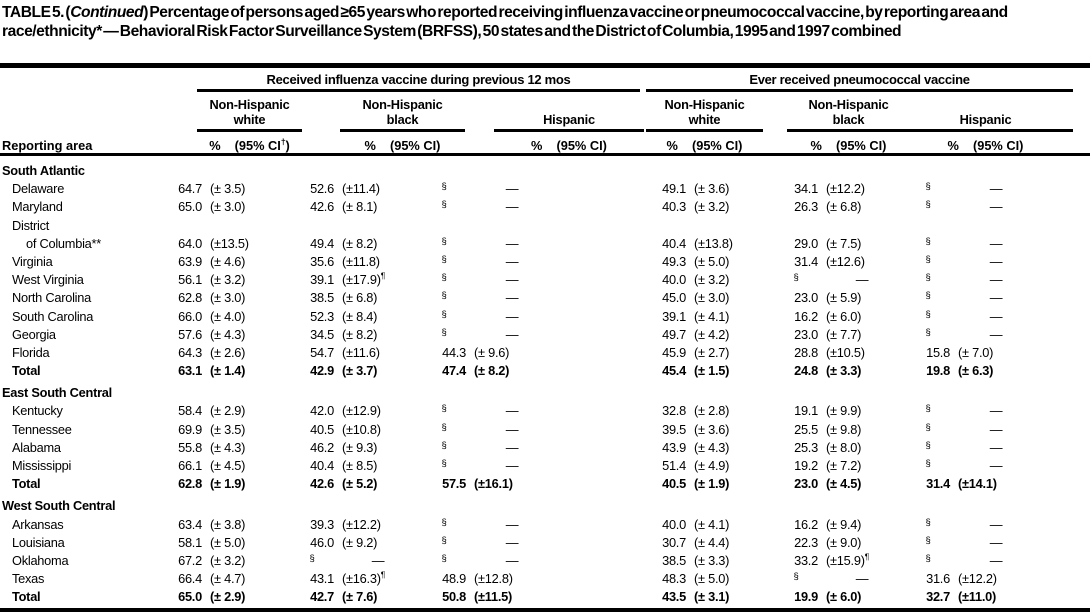  Describe the element at coordinates (322, 298) in the screenshot. I see `cell-influenza-black-pct: 38.5` at that location.